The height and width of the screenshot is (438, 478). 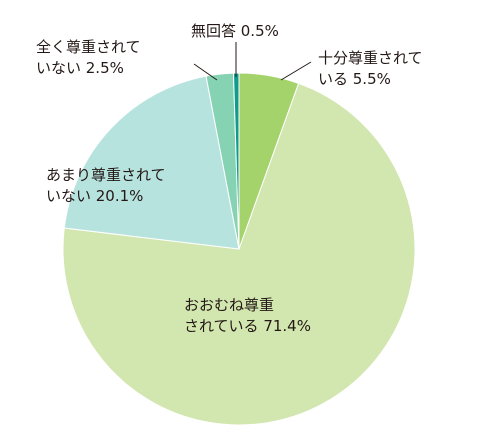 What do you see at coordinates (151, 162) in the screenshot?
I see `slice-amari` at bounding box center [151, 162].